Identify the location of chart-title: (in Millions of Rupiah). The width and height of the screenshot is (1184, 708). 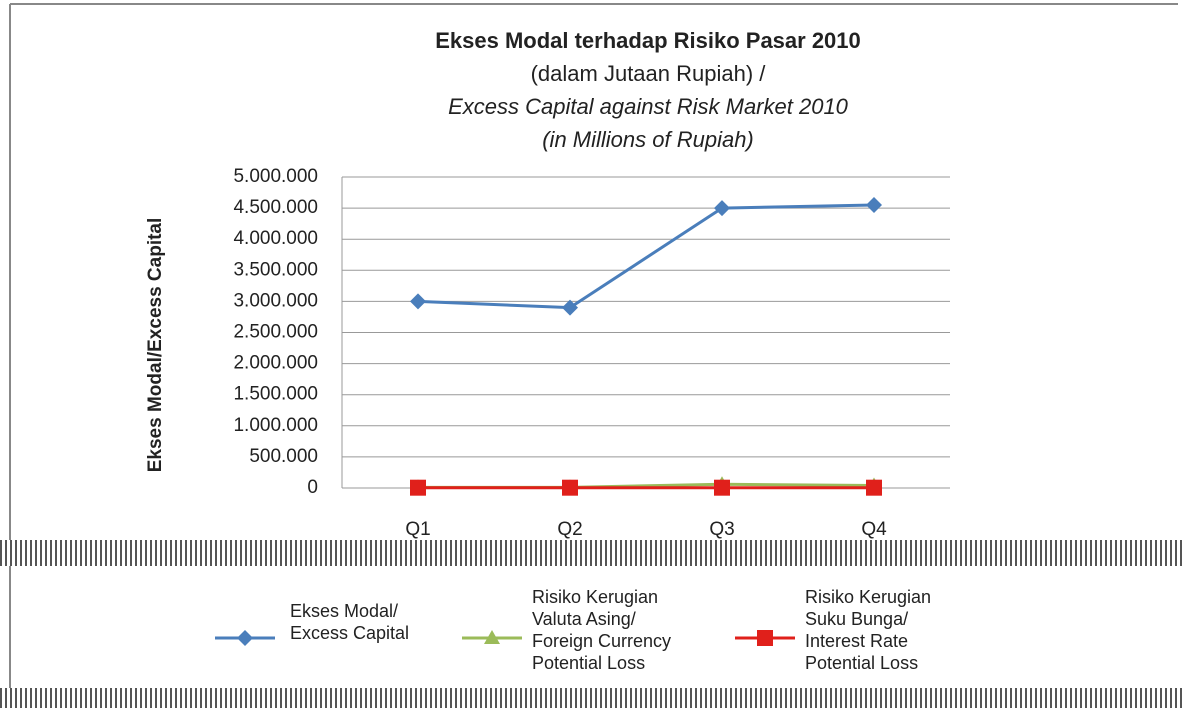
(648, 139).